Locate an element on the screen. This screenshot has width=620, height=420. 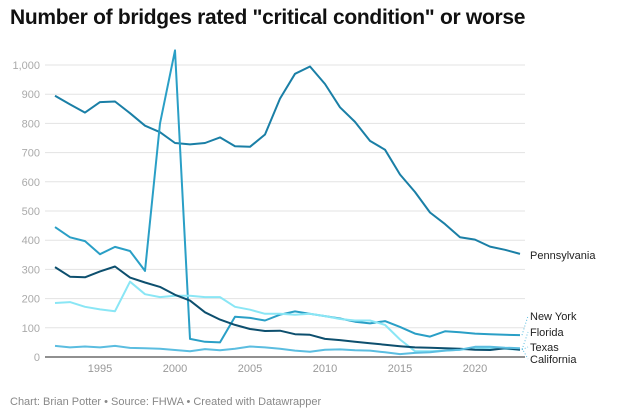
y-tick-label: 400 is located at coordinates (31, 241).